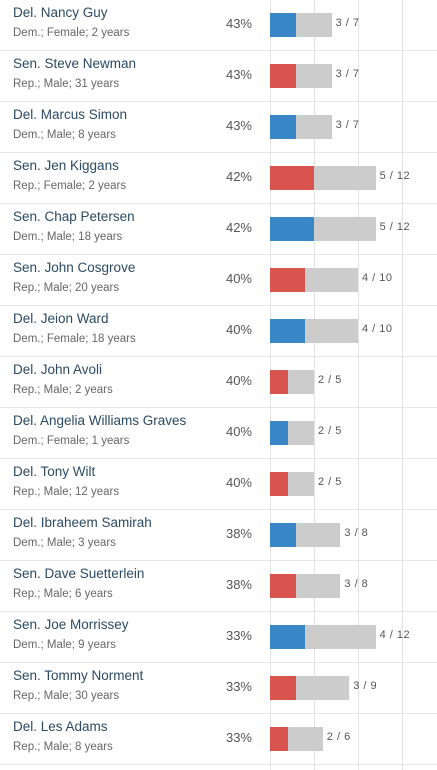 Image resolution: width=437 pixels, height=770 pixels. I want to click on legislator-details: Dem.; Male; 3 years, so click(64, 543).